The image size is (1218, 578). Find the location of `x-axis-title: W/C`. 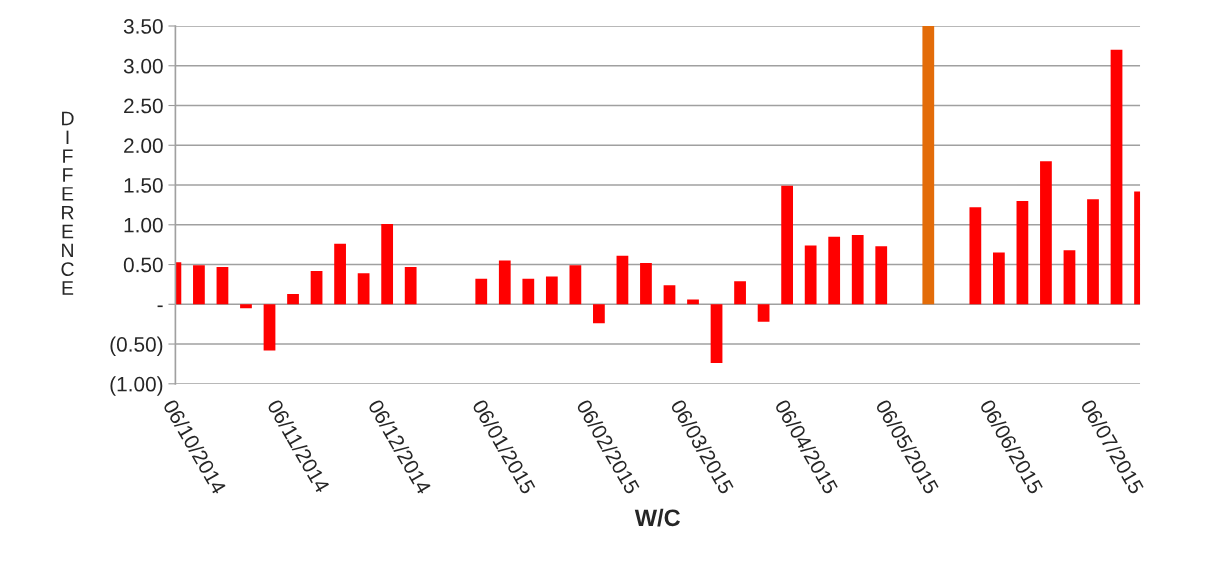

x-axis-title: W/C is located at coordinates (657, 517).